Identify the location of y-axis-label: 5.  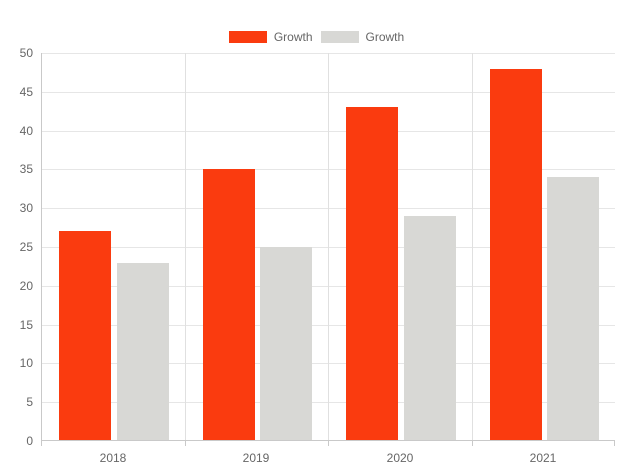
(29, 402).